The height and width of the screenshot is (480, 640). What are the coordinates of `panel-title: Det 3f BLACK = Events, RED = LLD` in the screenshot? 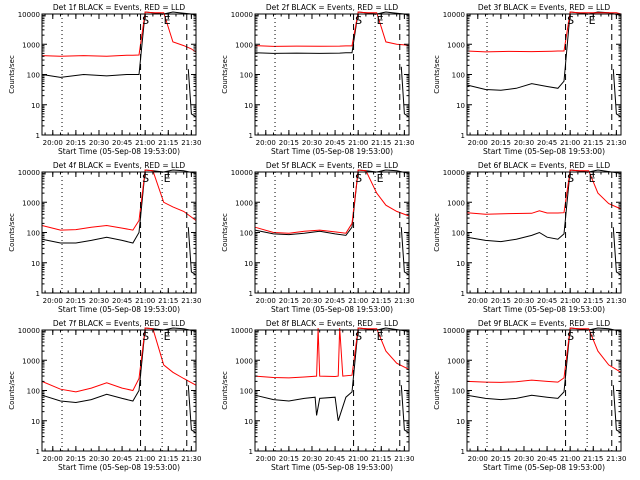 It's located at (544, 7).